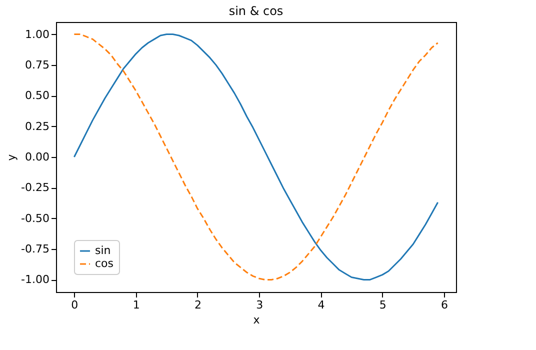 This screenshot has width=536, height=350. Describe the element at coordinates (35, 279) in the screenshot. I see `y-tick-label: -1.00` at that location.